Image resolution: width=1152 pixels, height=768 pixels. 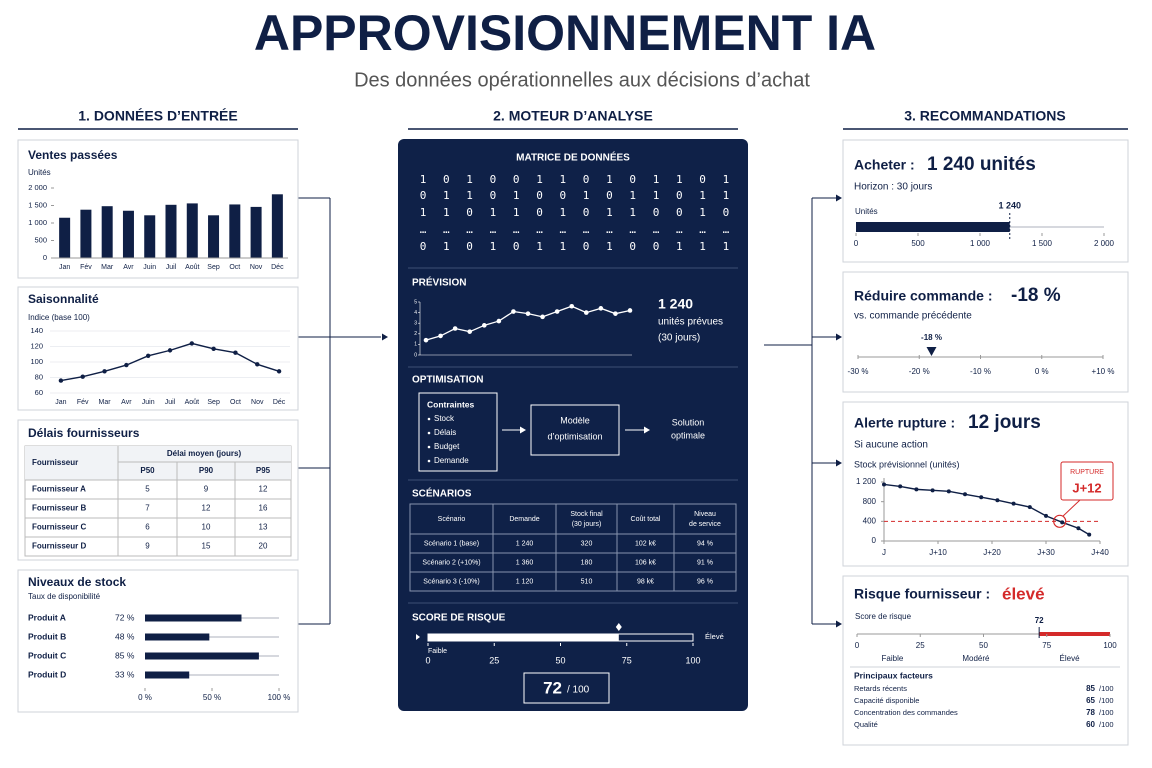 I want to click on x-tick-label: J+30, so click(x=1046, y=552).